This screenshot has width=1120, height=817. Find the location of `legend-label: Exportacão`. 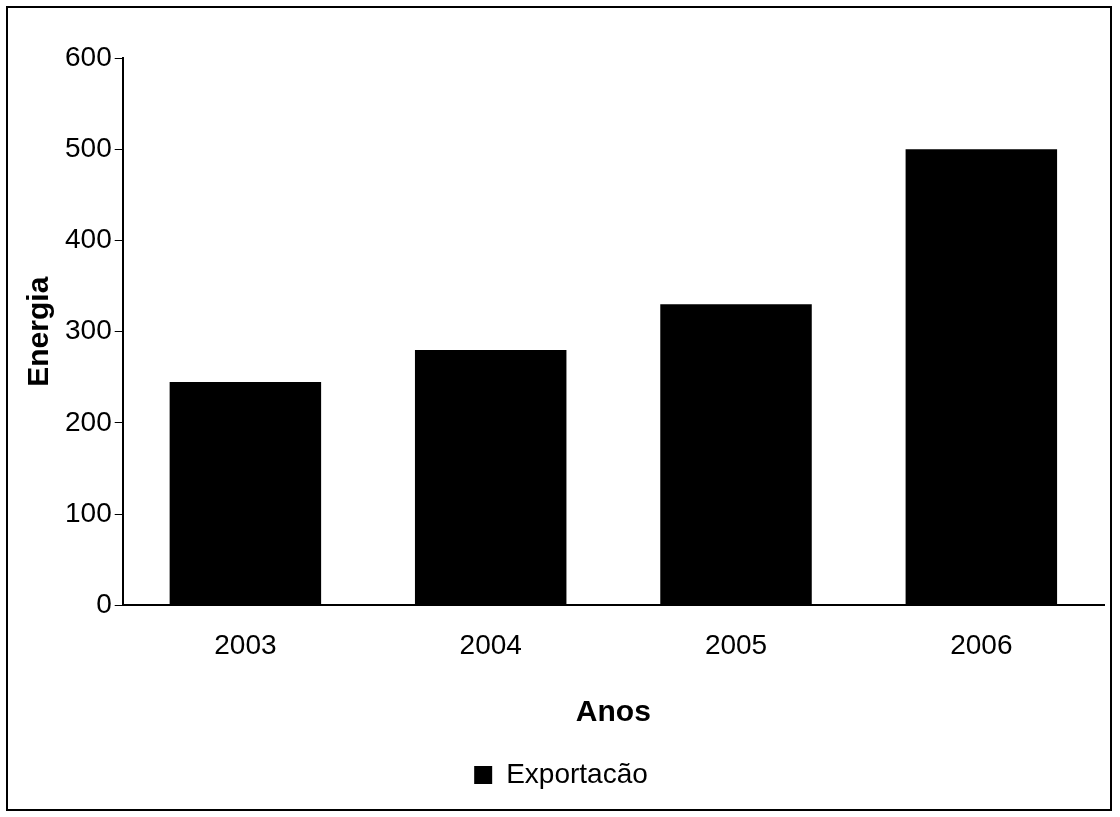

legend-label: Exportacão is located at coordinates (577, 773).